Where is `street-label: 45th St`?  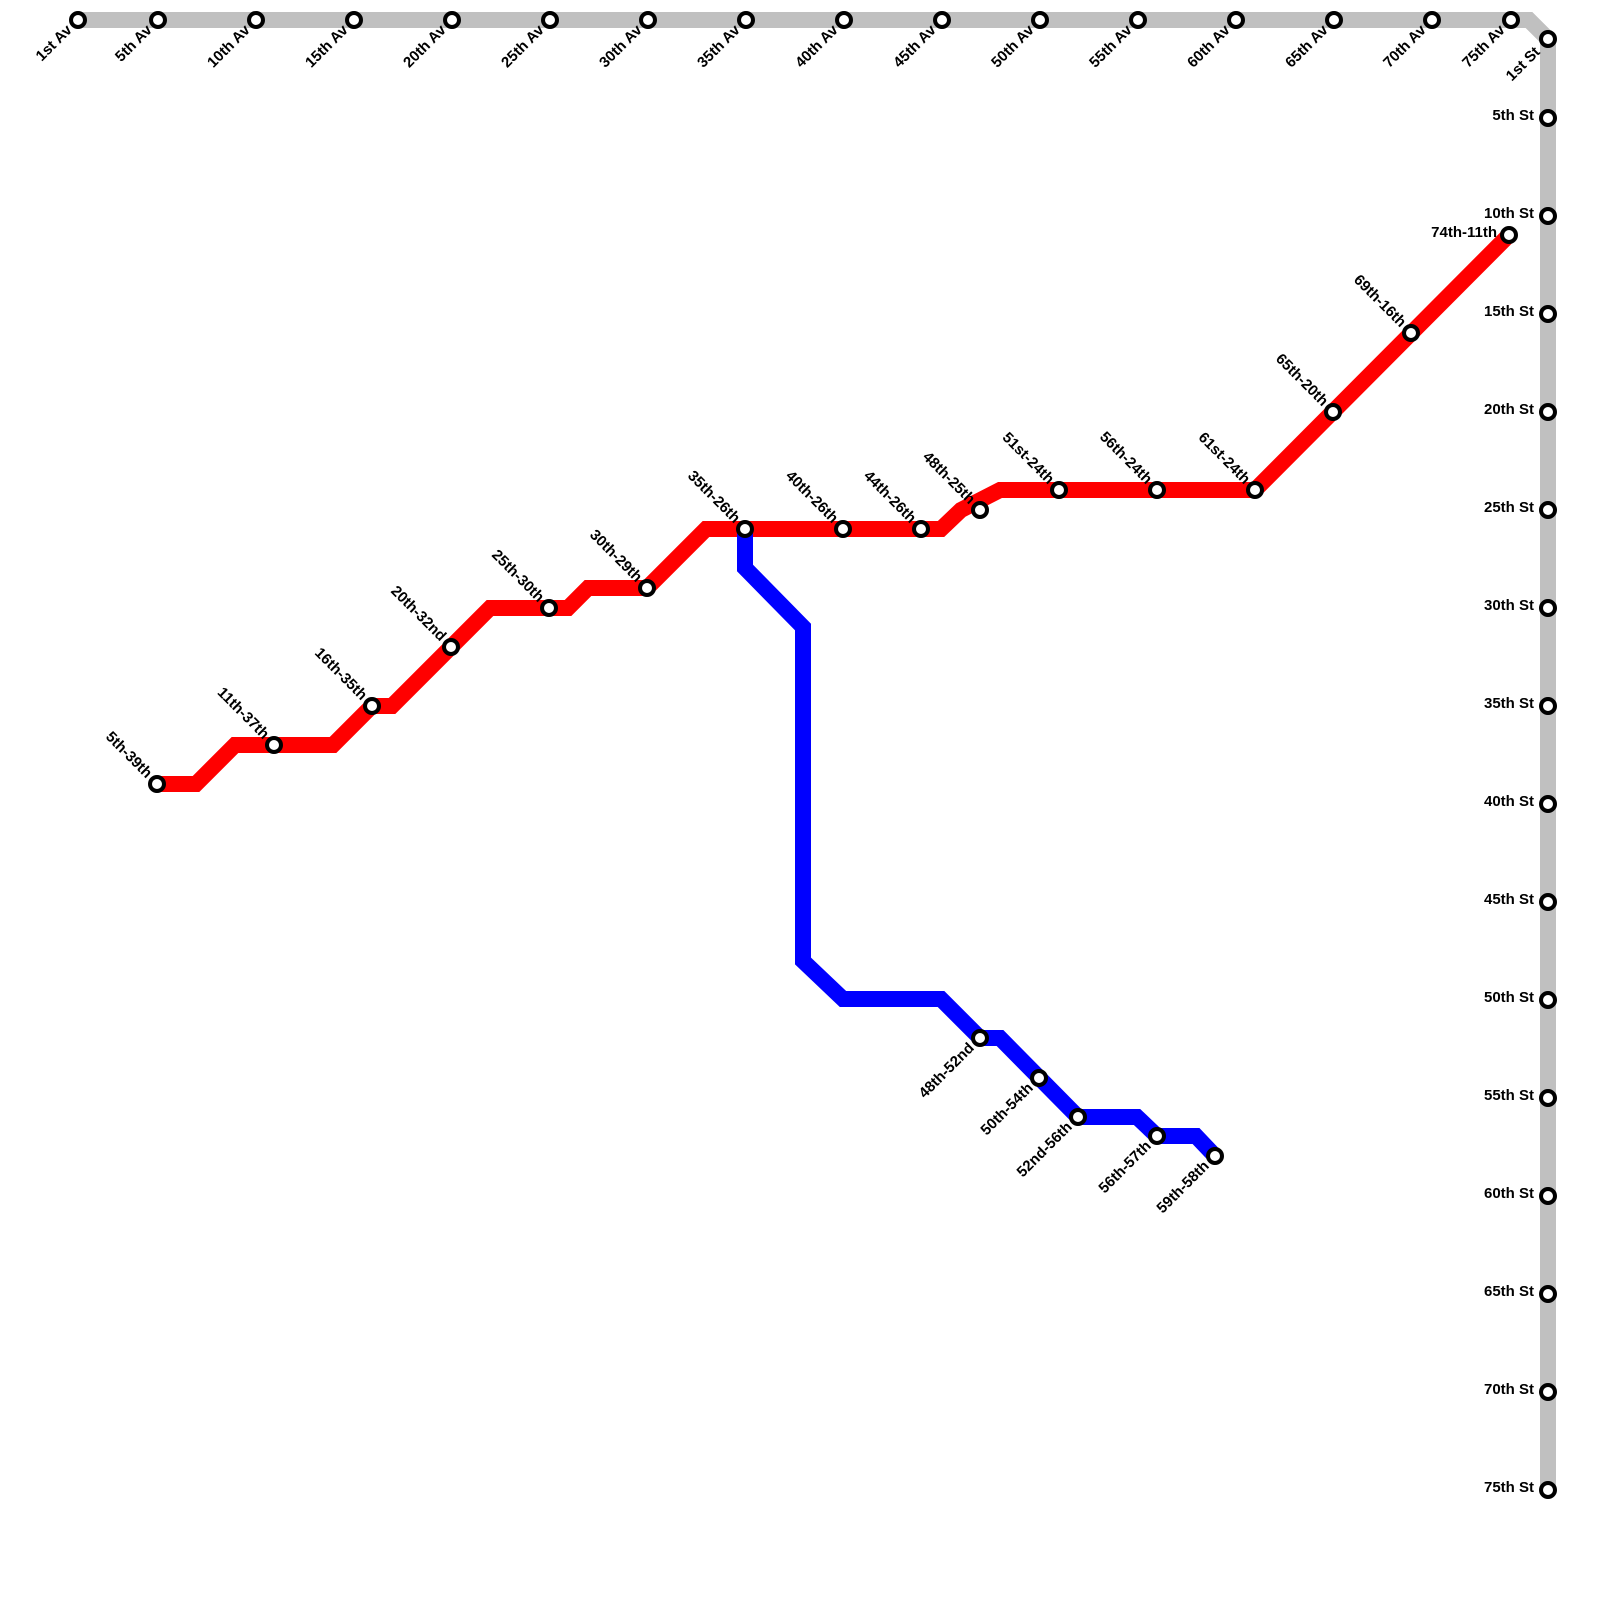 street-label: 45th St is located at coordinates (1509, 899).